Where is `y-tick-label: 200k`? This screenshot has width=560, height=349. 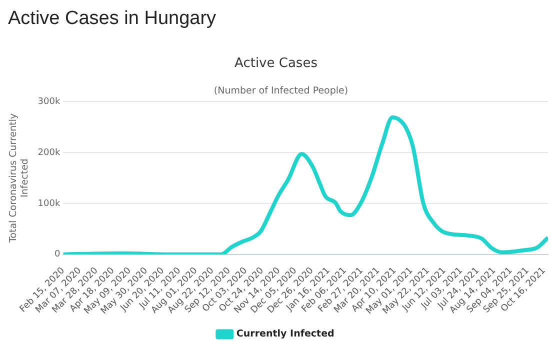 y-tick-label: 200k is located at coordinates (49, 153).